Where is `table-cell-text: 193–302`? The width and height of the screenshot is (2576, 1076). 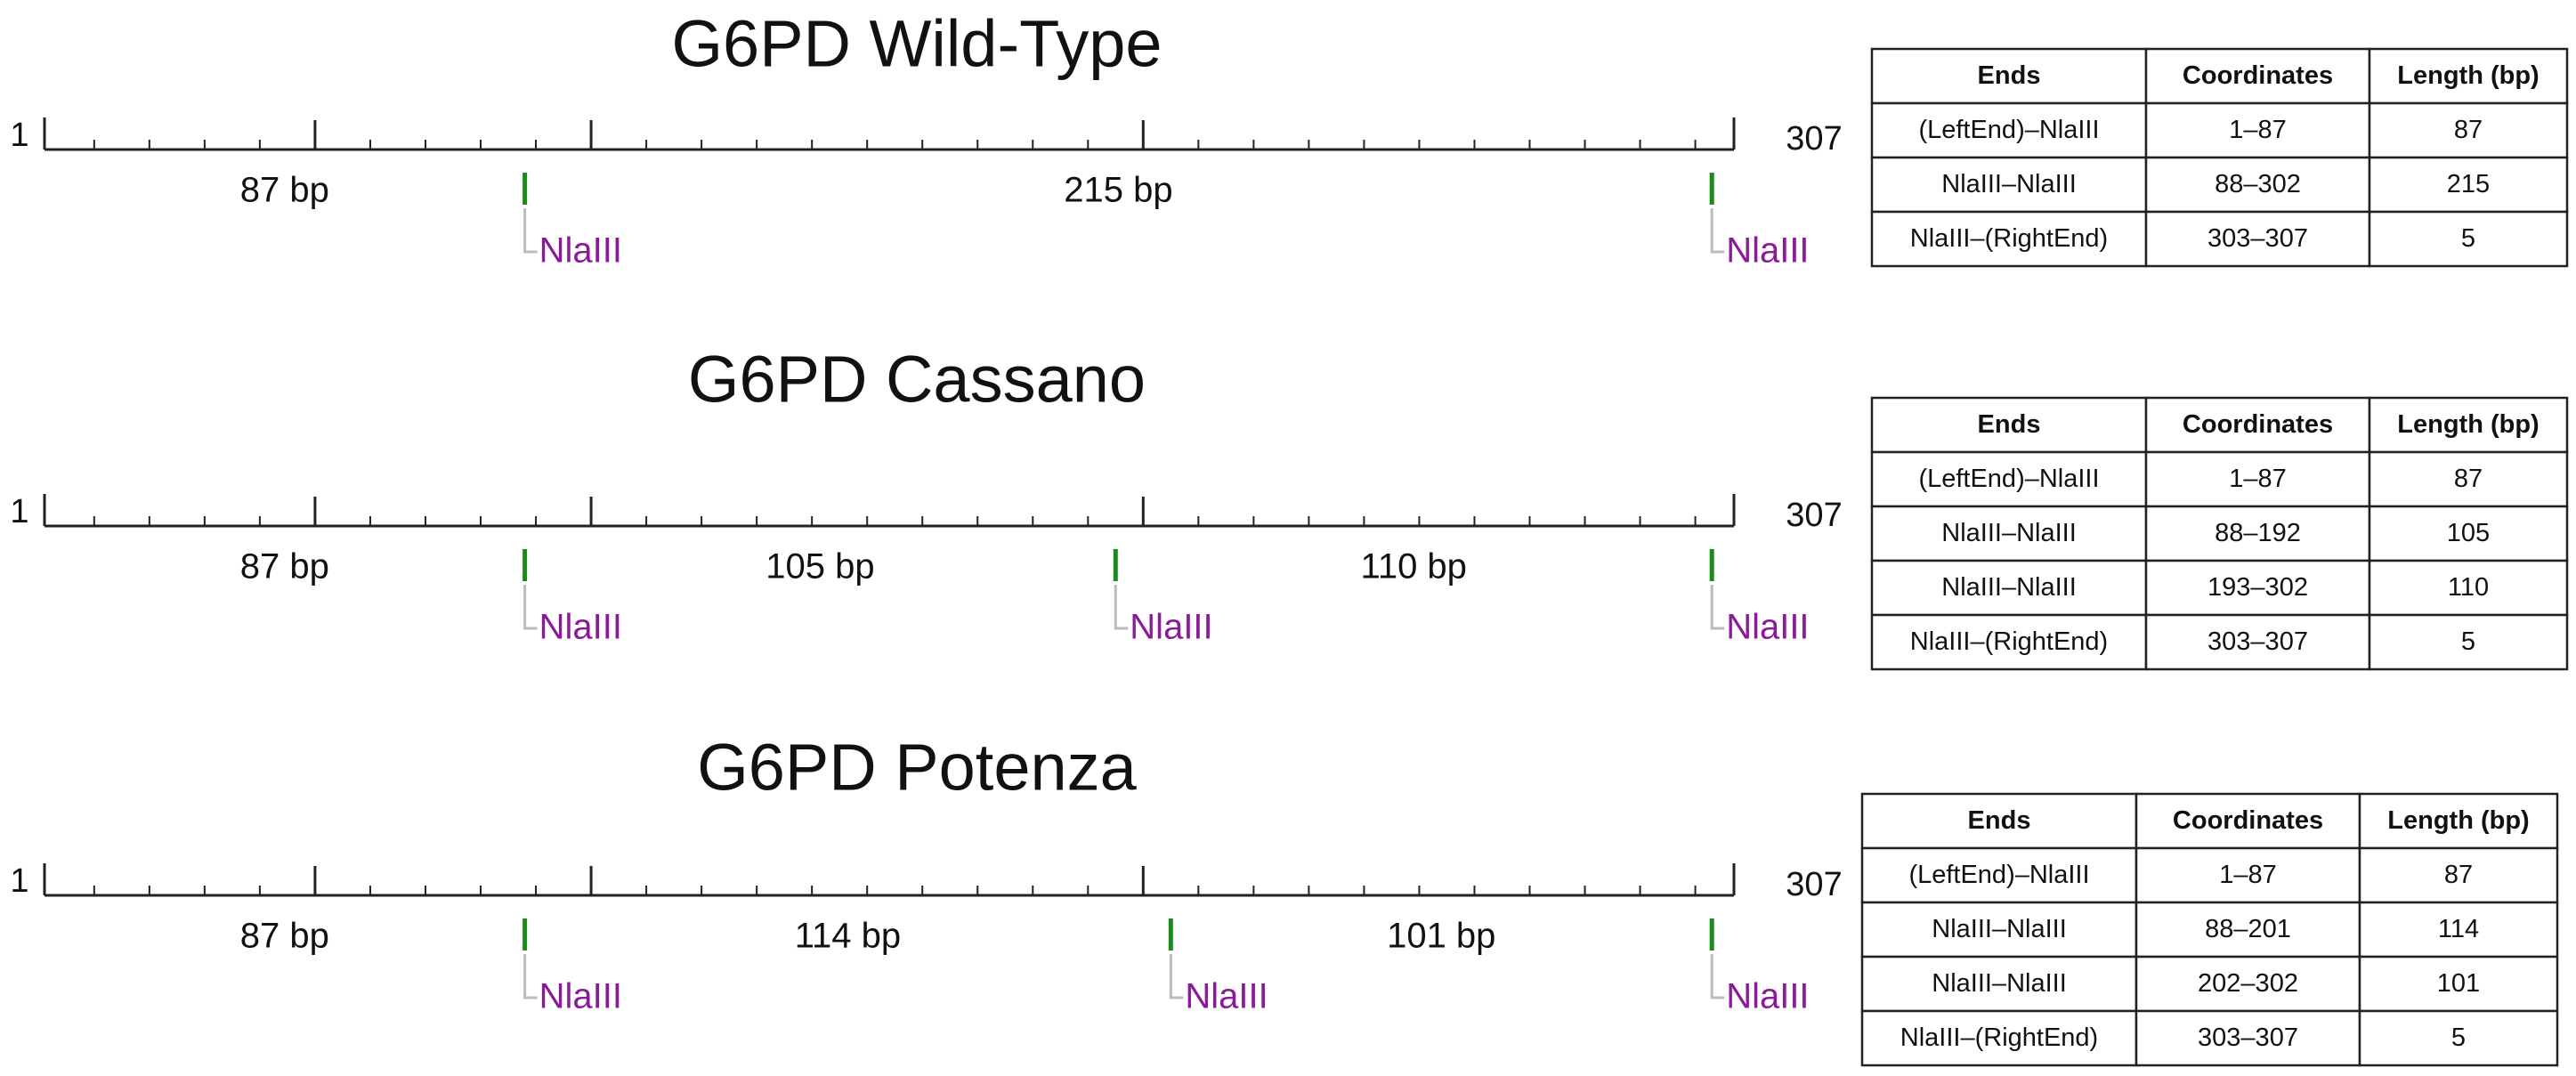 table-cell-text: 193–302 is located at coordinates (2258, 587).